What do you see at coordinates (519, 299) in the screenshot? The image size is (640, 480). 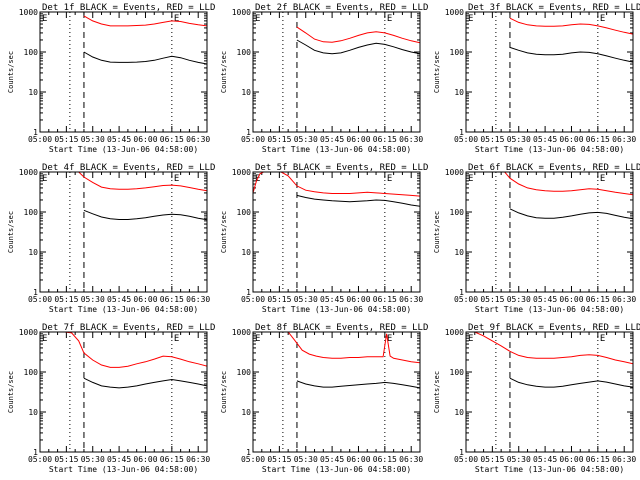 I see `x-tick-label: 05:30` at bounding box center [519, 299].